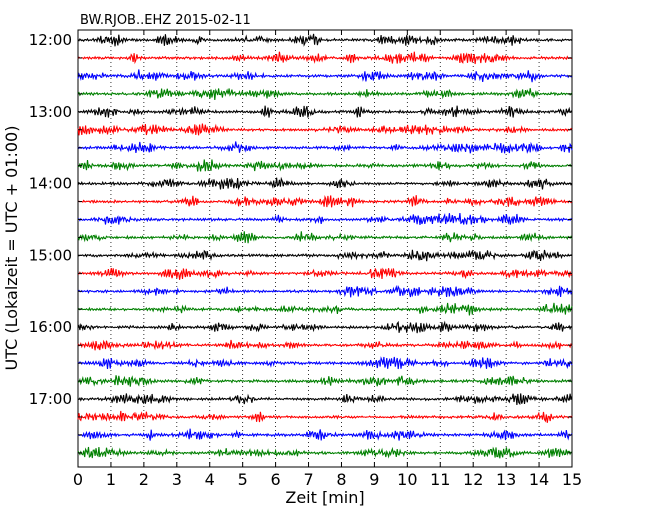  Describe the element at coordinates (50, 327) in the screenshot. I see `y-tick-label: 16:00` at that location.